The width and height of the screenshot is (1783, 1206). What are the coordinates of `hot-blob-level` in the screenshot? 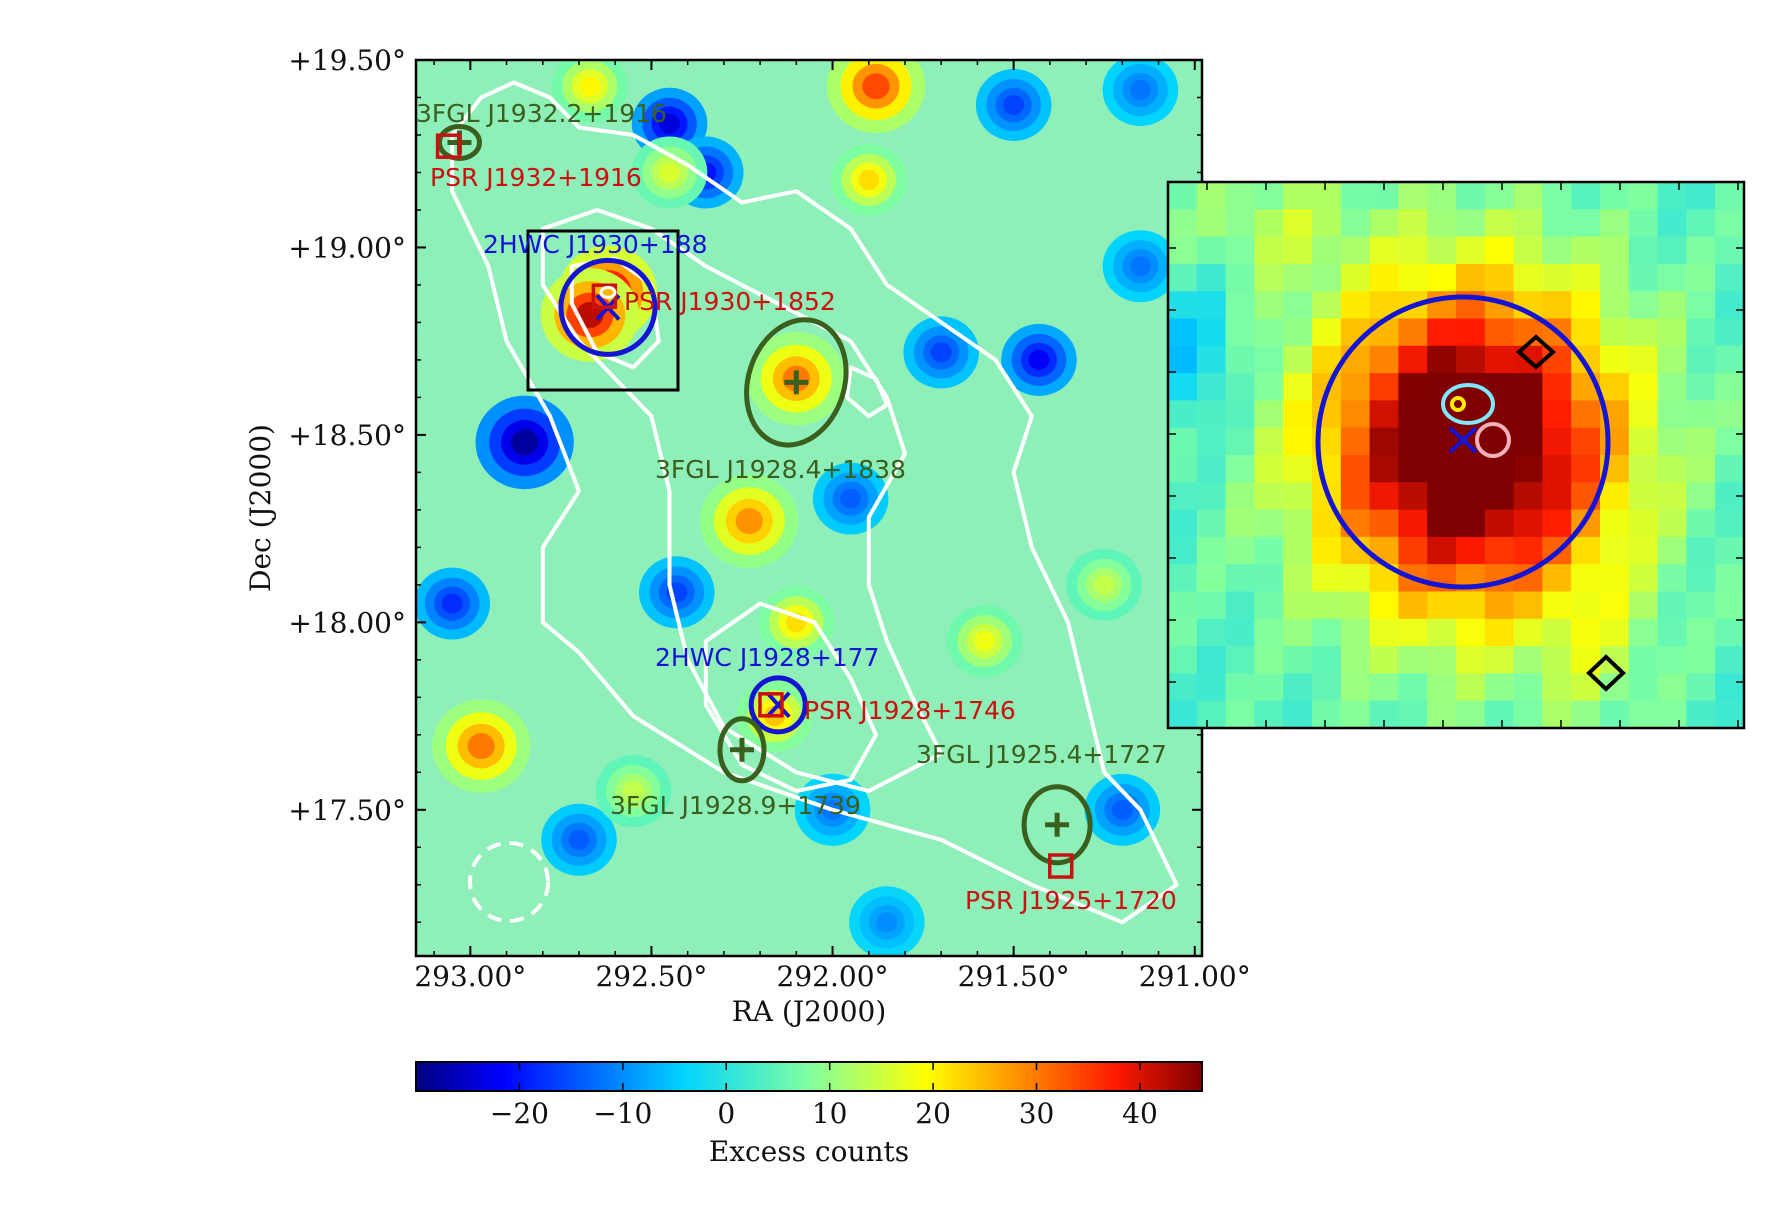 It's located at (869, 179).